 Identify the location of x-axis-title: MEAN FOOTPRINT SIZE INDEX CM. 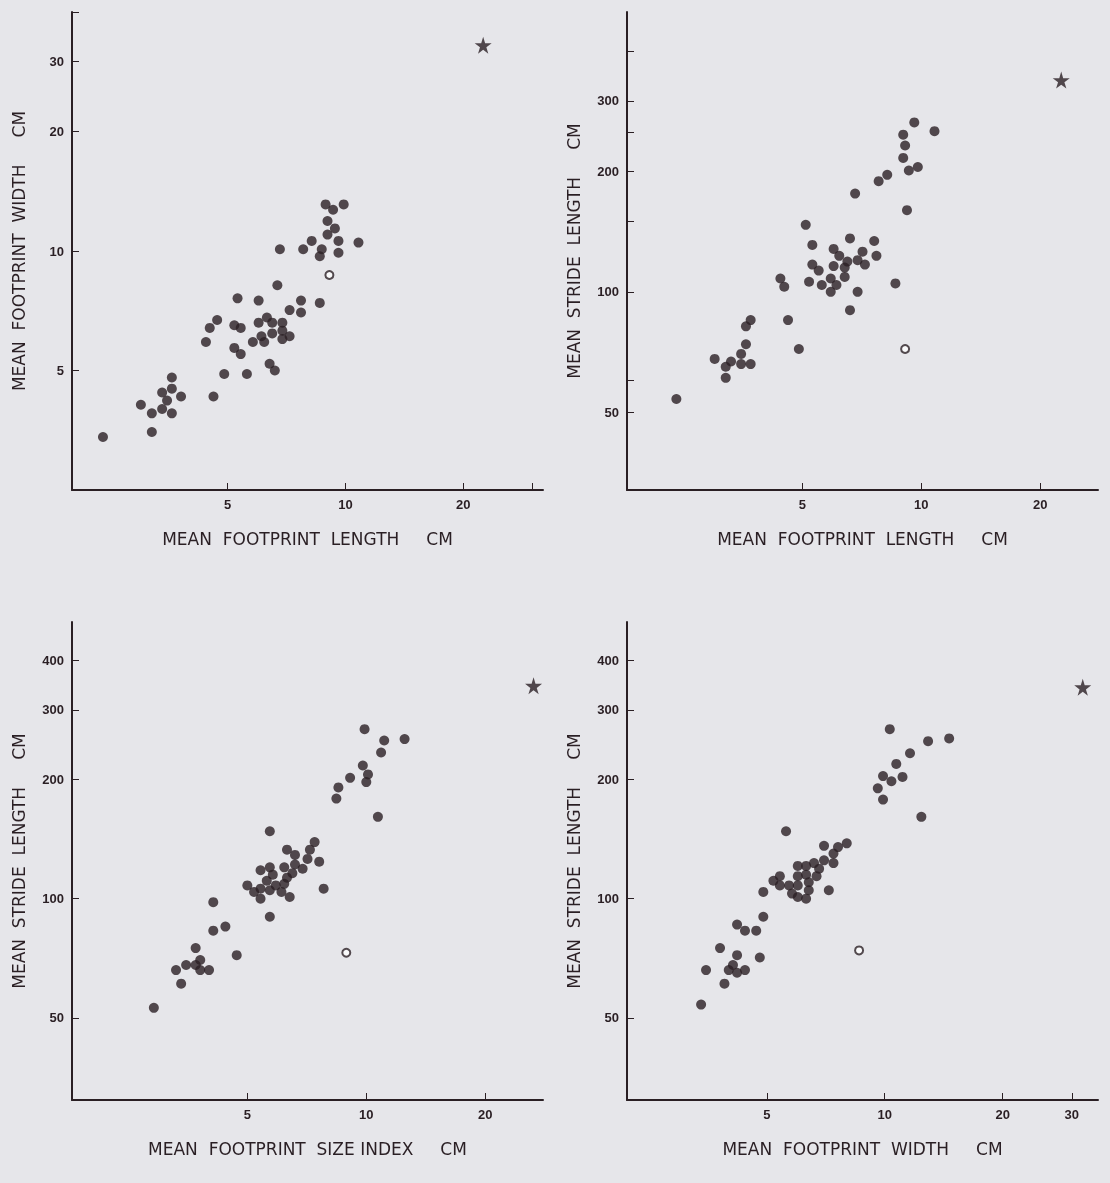
(307, 1148).